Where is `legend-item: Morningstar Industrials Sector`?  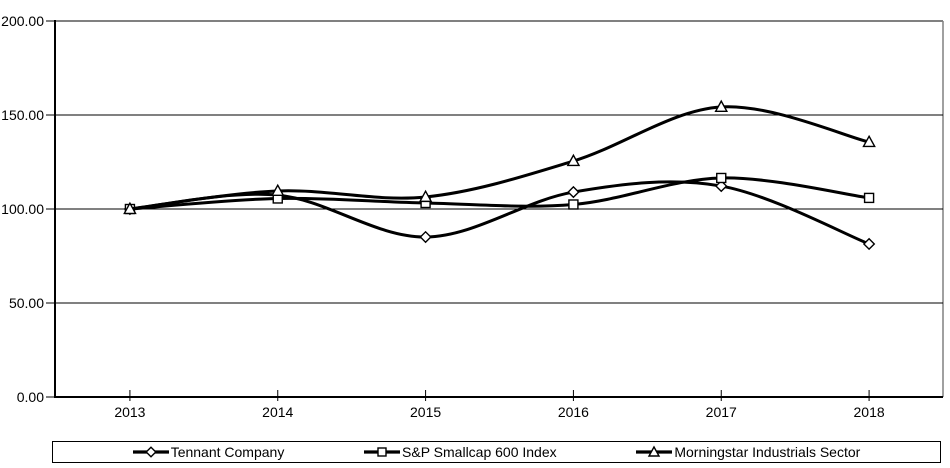 legend-item: Morningstar Industrials Sector is located at coordinates (748, 452).